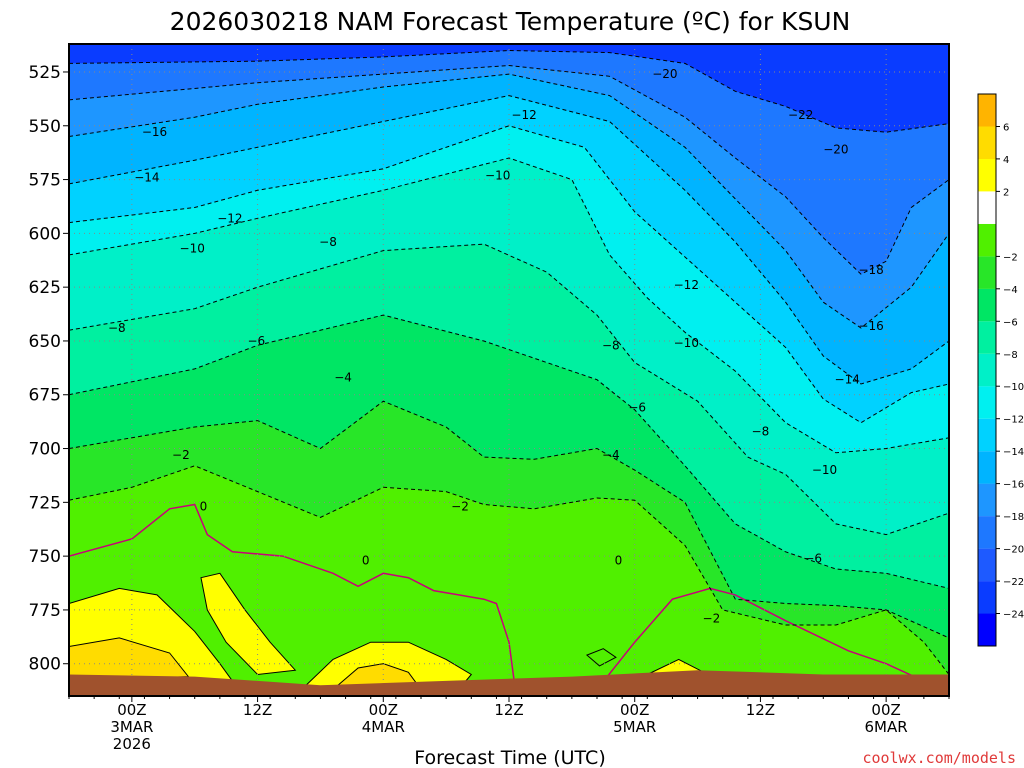 This screenshot has height=768, width=1024. Describe the element at coordinates (45, 450) in the screenshot. I see `y-tick-label: 700` at that location.